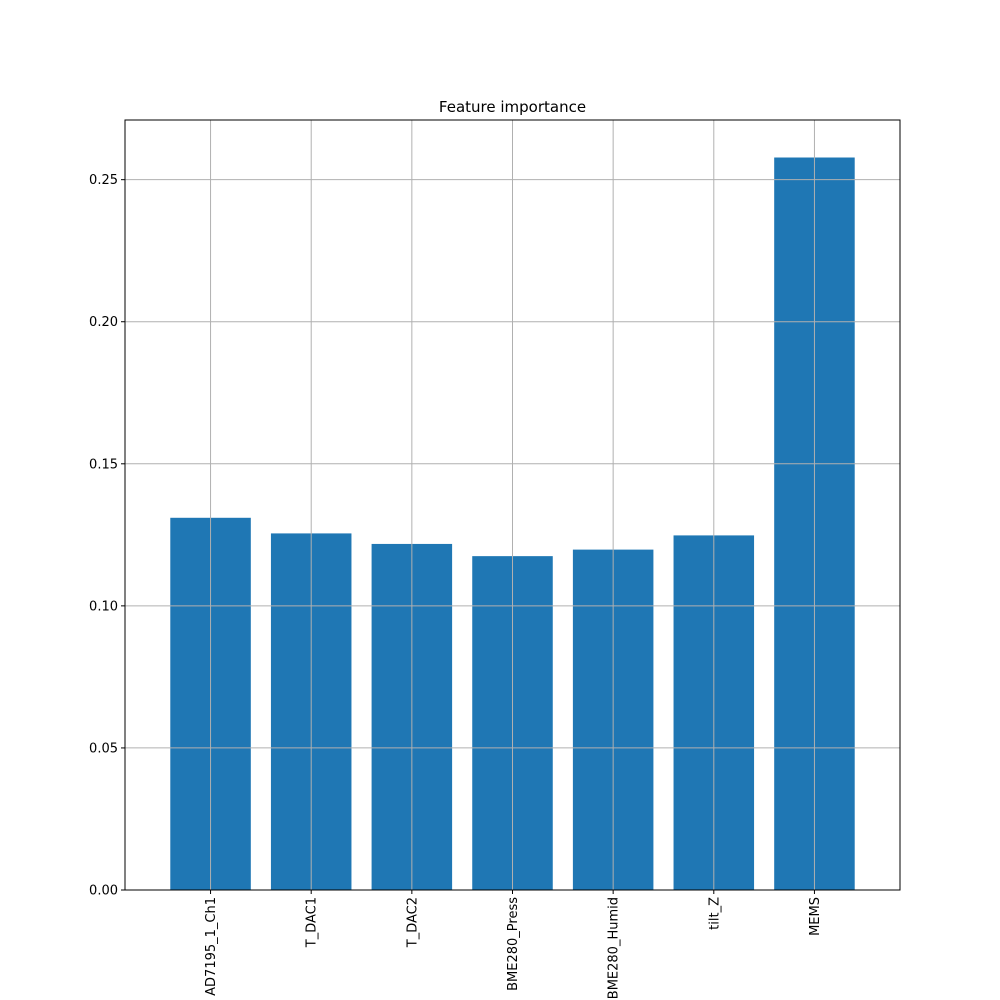 Image resolution: width=1000 pixels, height=1000 pixels. Describe the element at coordinates (107, 536) in the screenshot. I see `y-axis: 0.00 0.05 0.10 0.15 0.20 0.25` at that location.